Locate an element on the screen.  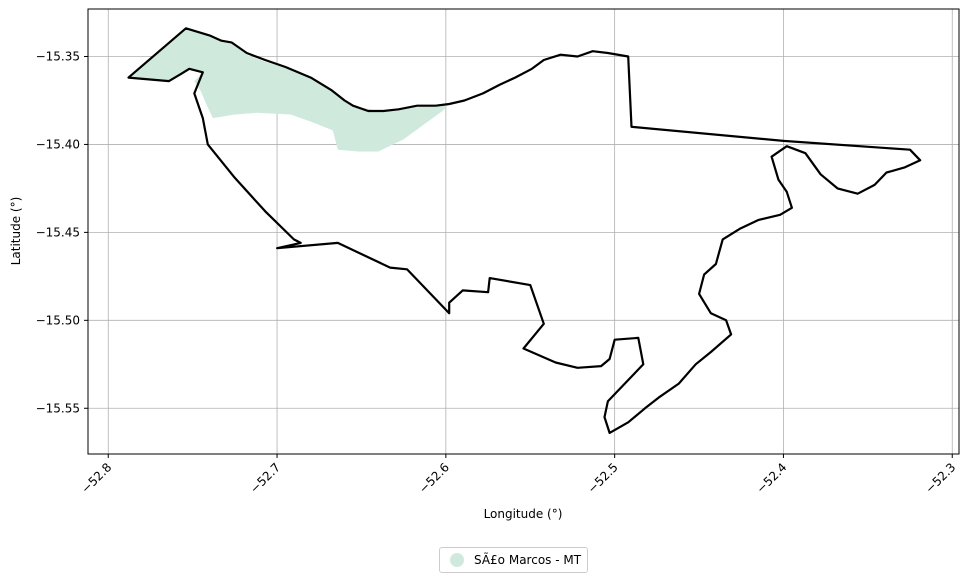
y-tick-label-0: −15.35 is located at coordinates (58, 56).